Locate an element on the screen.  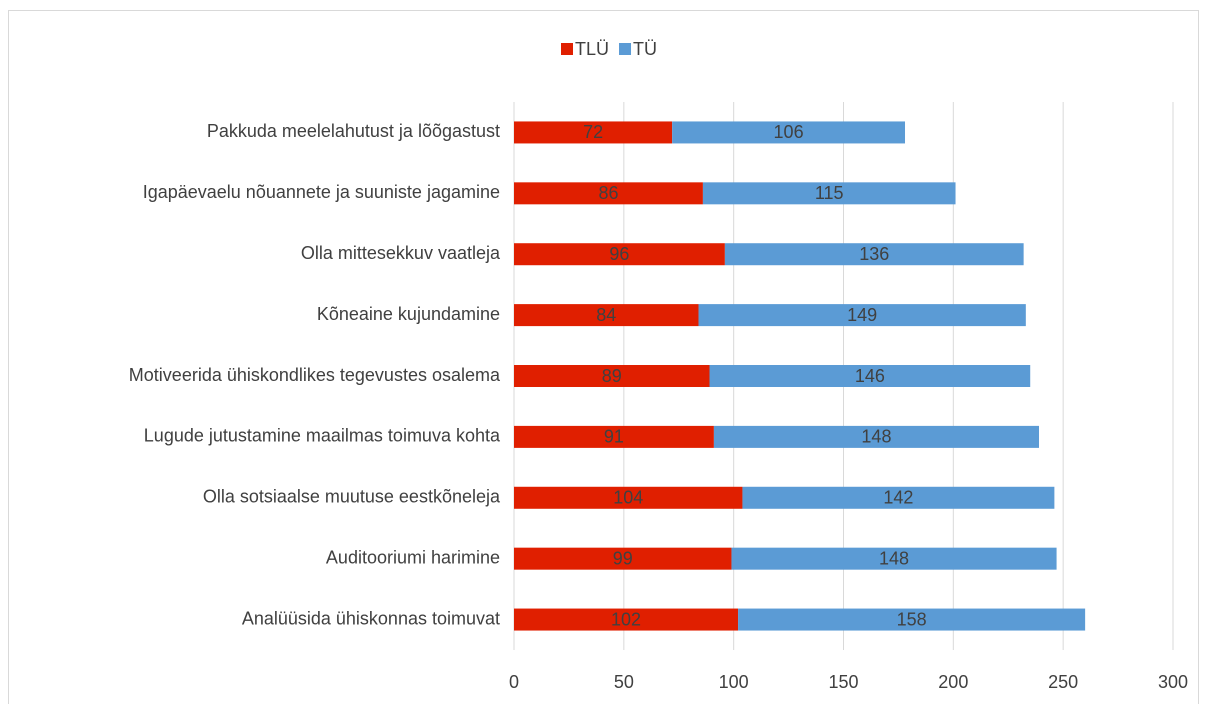
data-label: 115 is located at coordinates (829, 193).